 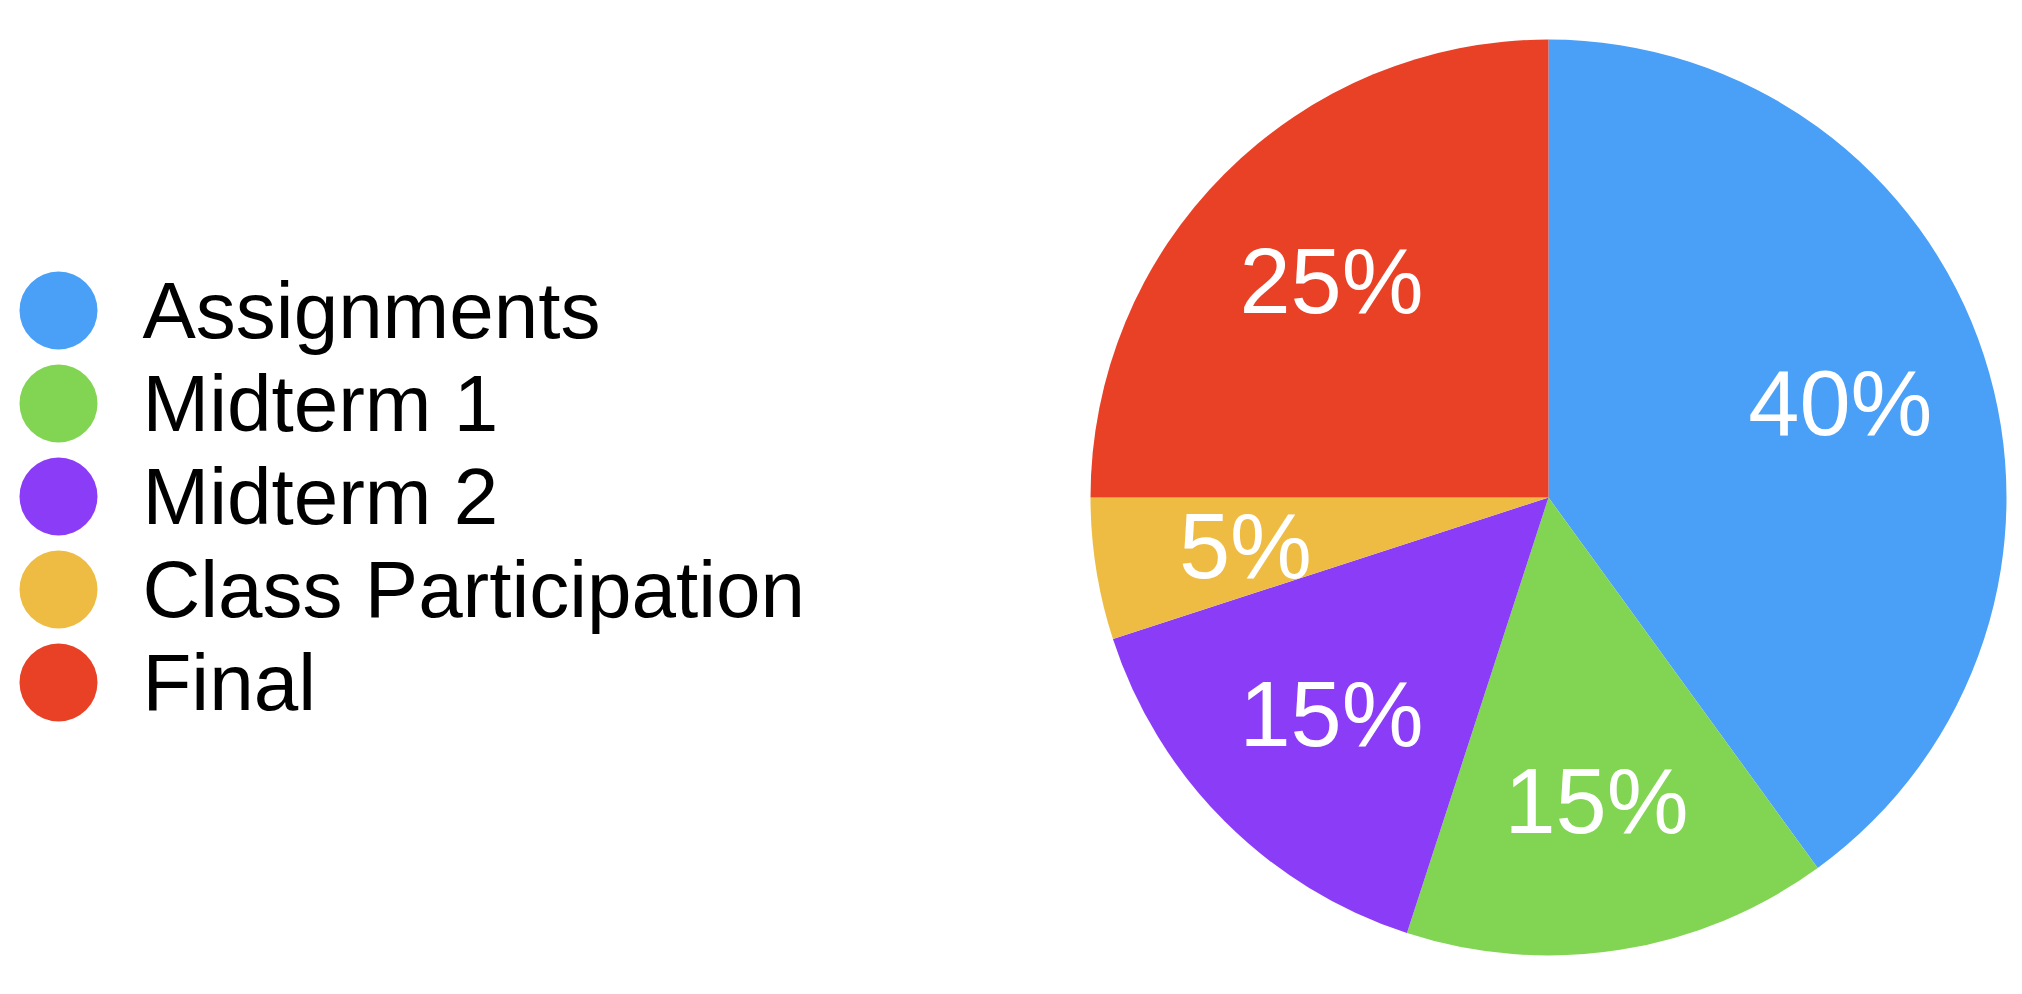 I want to click on data-label: 25%, so click(x=1331, y=280).